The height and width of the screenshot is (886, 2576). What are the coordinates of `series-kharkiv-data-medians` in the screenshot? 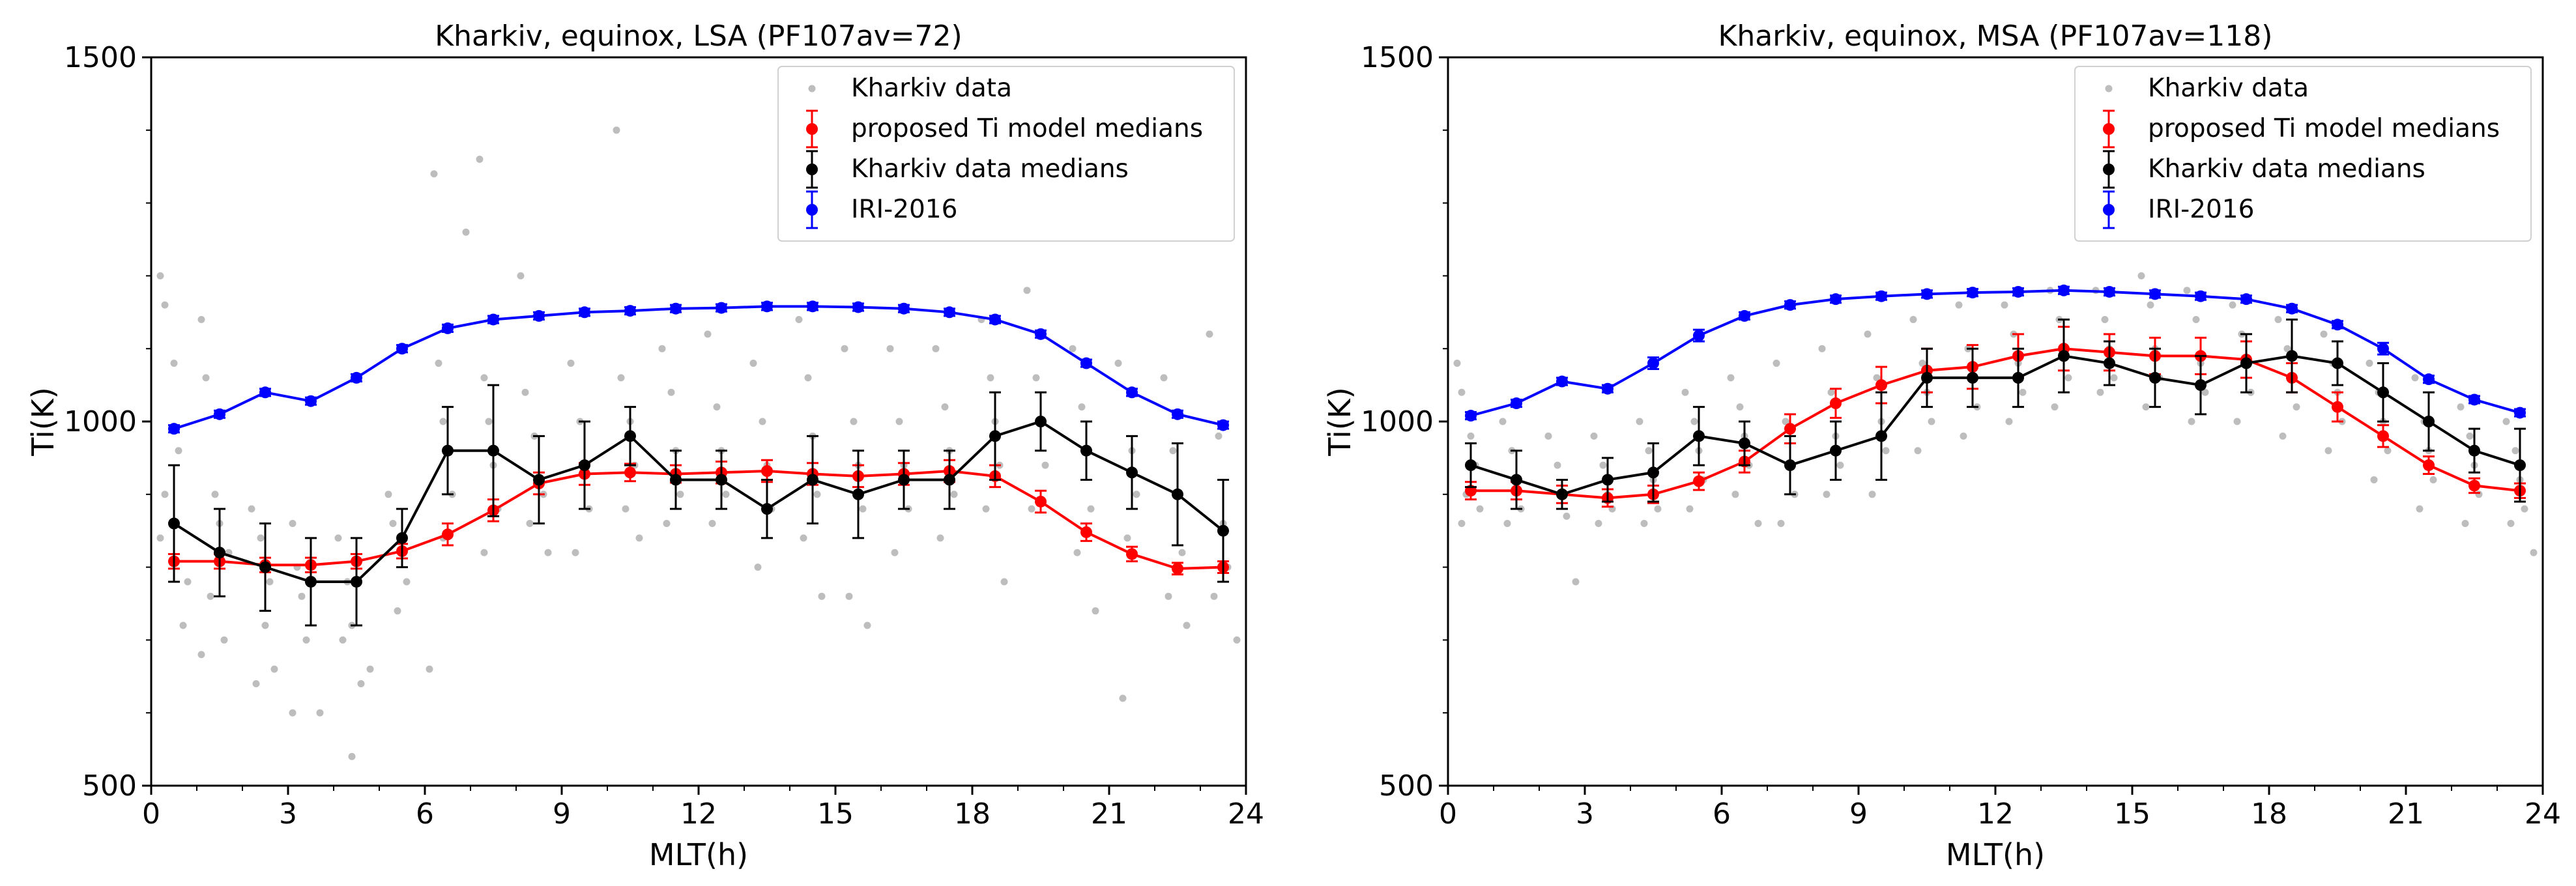 It's located at (698, 506).